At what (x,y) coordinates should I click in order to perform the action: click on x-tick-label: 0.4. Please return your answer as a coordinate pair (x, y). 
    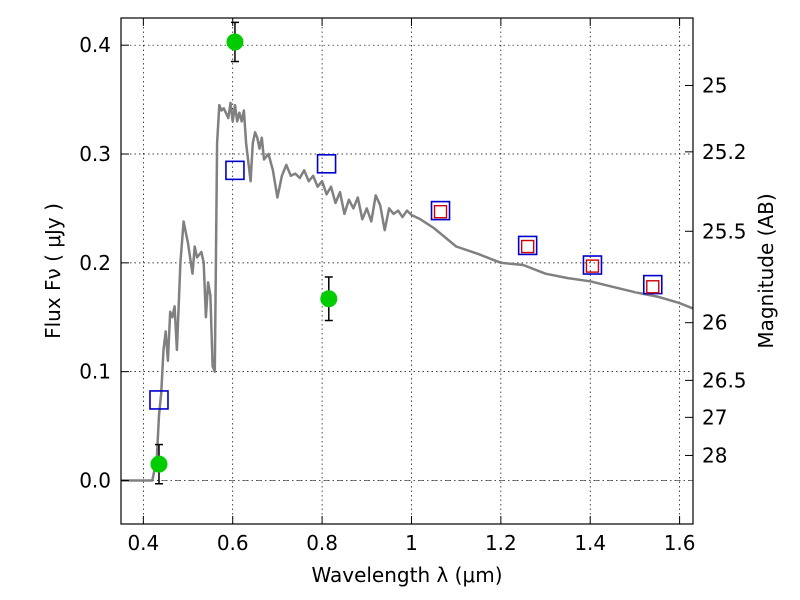
    Looking at the image, I should click on (143, 543).